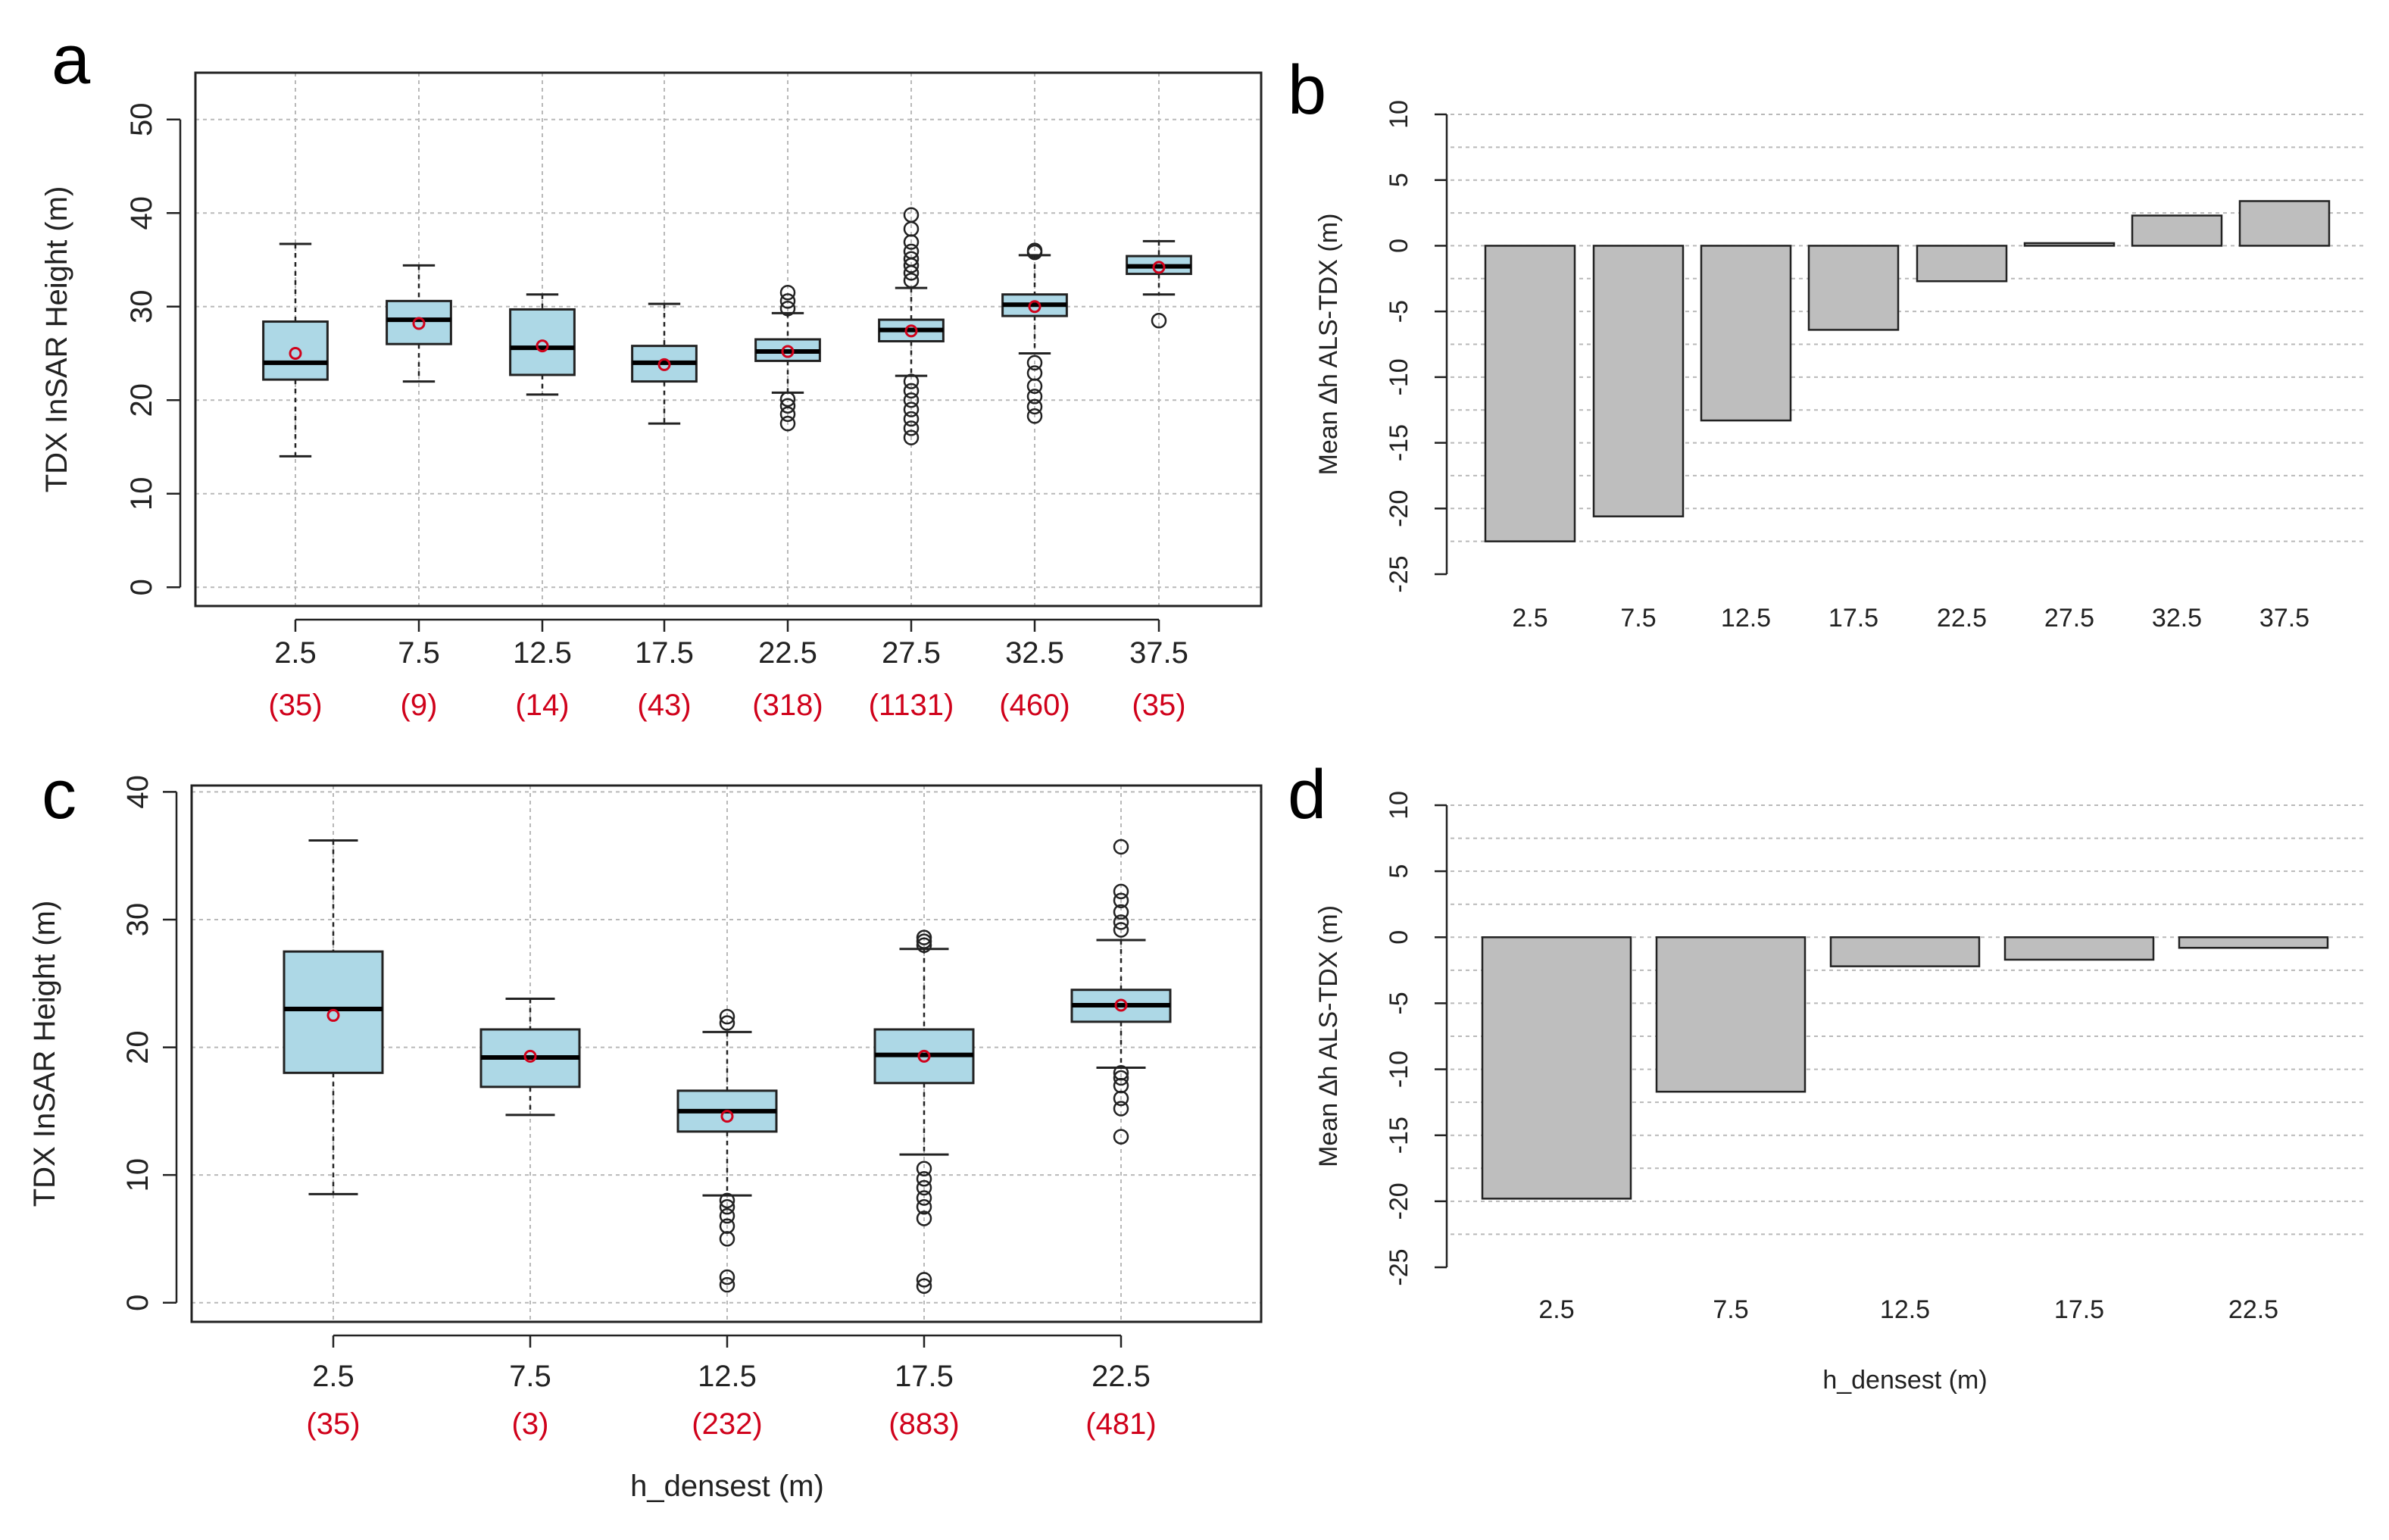 This screenshot has height=1540, width=2389. Describe the element at coordinates (56, 339) in the screenshot. I see `y-axis-label: TDX InSAR Height (m)` at that location.